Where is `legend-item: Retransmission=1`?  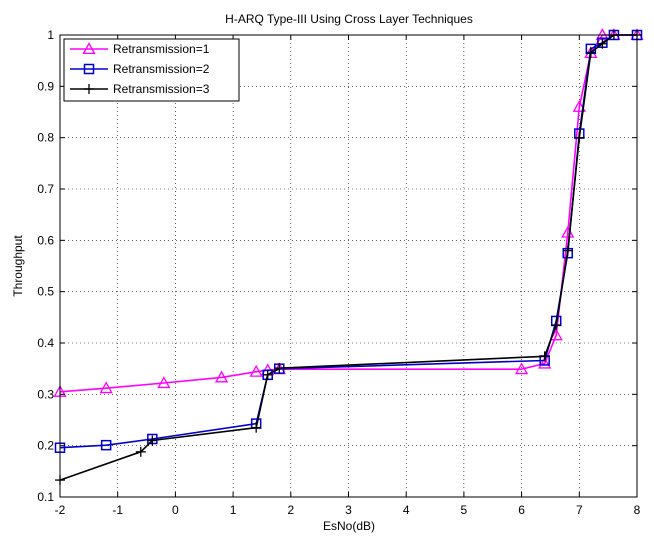 legend-item: Retransmission=1 is located at coordinates (140, 49).